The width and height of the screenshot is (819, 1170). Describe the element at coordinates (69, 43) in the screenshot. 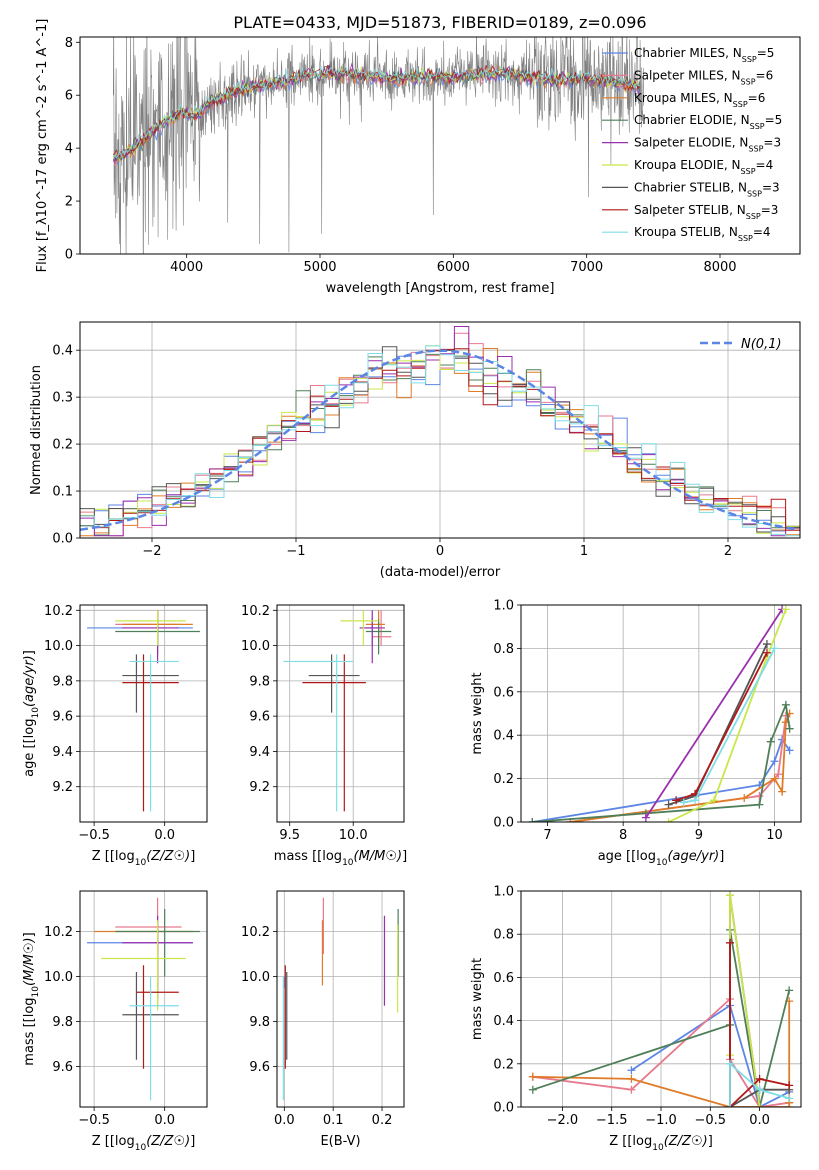

I see `y-tick-label: 8` at that location.